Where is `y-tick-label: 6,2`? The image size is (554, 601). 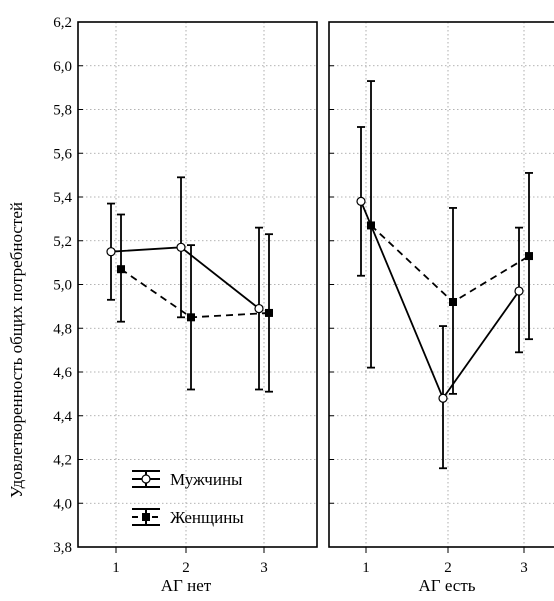
y-tick-label: 6,2 is located at coordinates (62, 23).